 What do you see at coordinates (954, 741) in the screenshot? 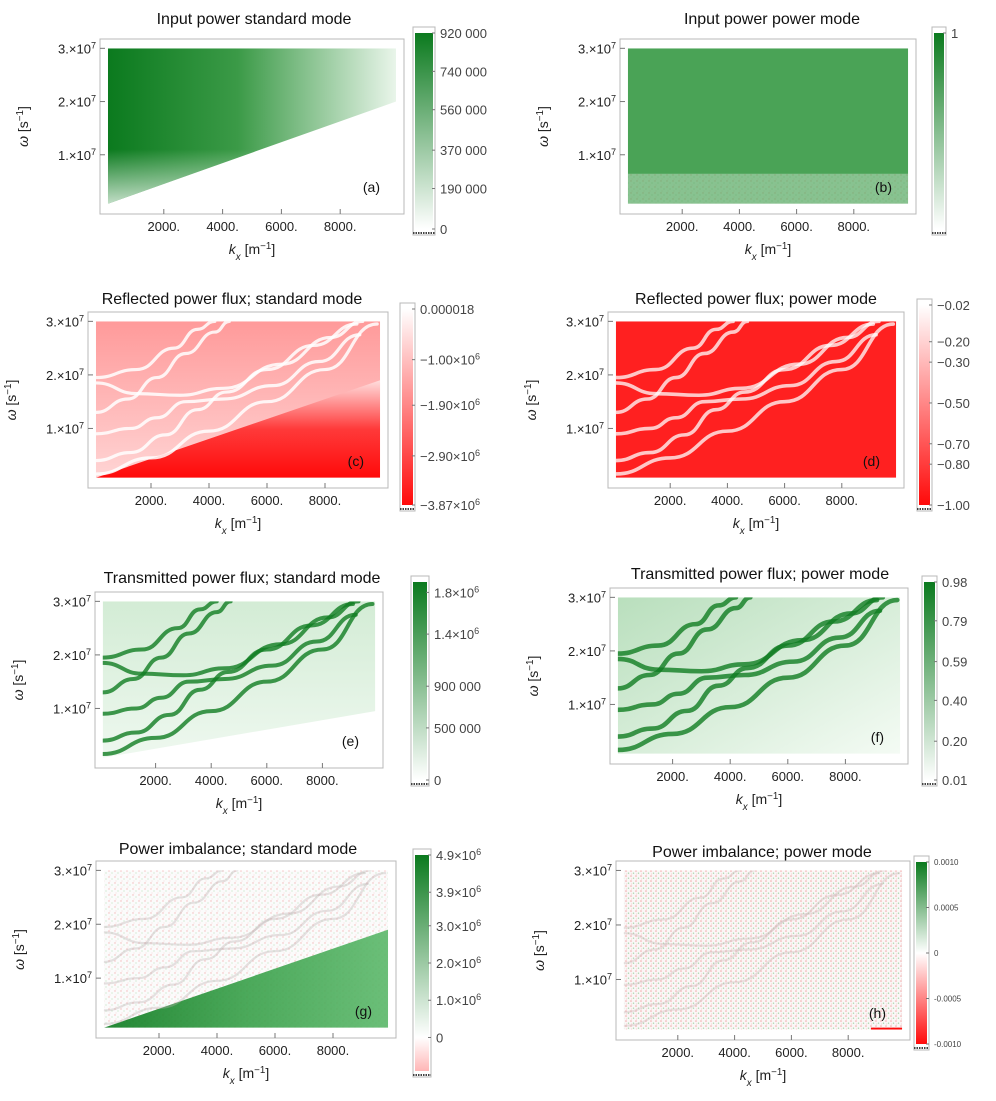
I see `colorbar-tick-label: 0.20` at bounding box center [954, 741].